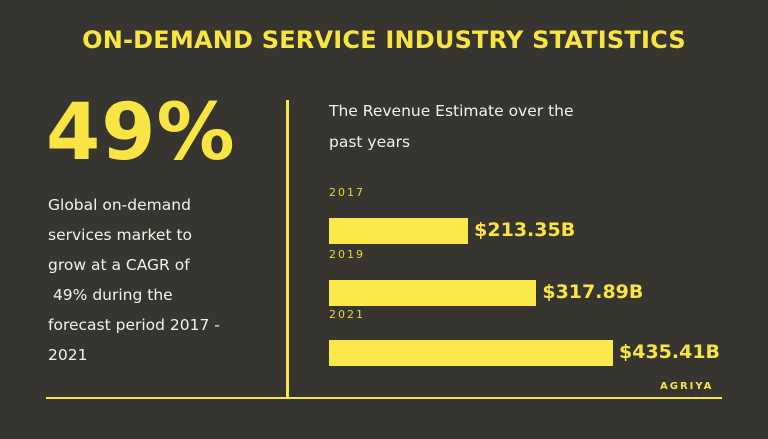  Describe the element at coordinates (399, 231) in the screenshot. I see `bar-2017` at that location.